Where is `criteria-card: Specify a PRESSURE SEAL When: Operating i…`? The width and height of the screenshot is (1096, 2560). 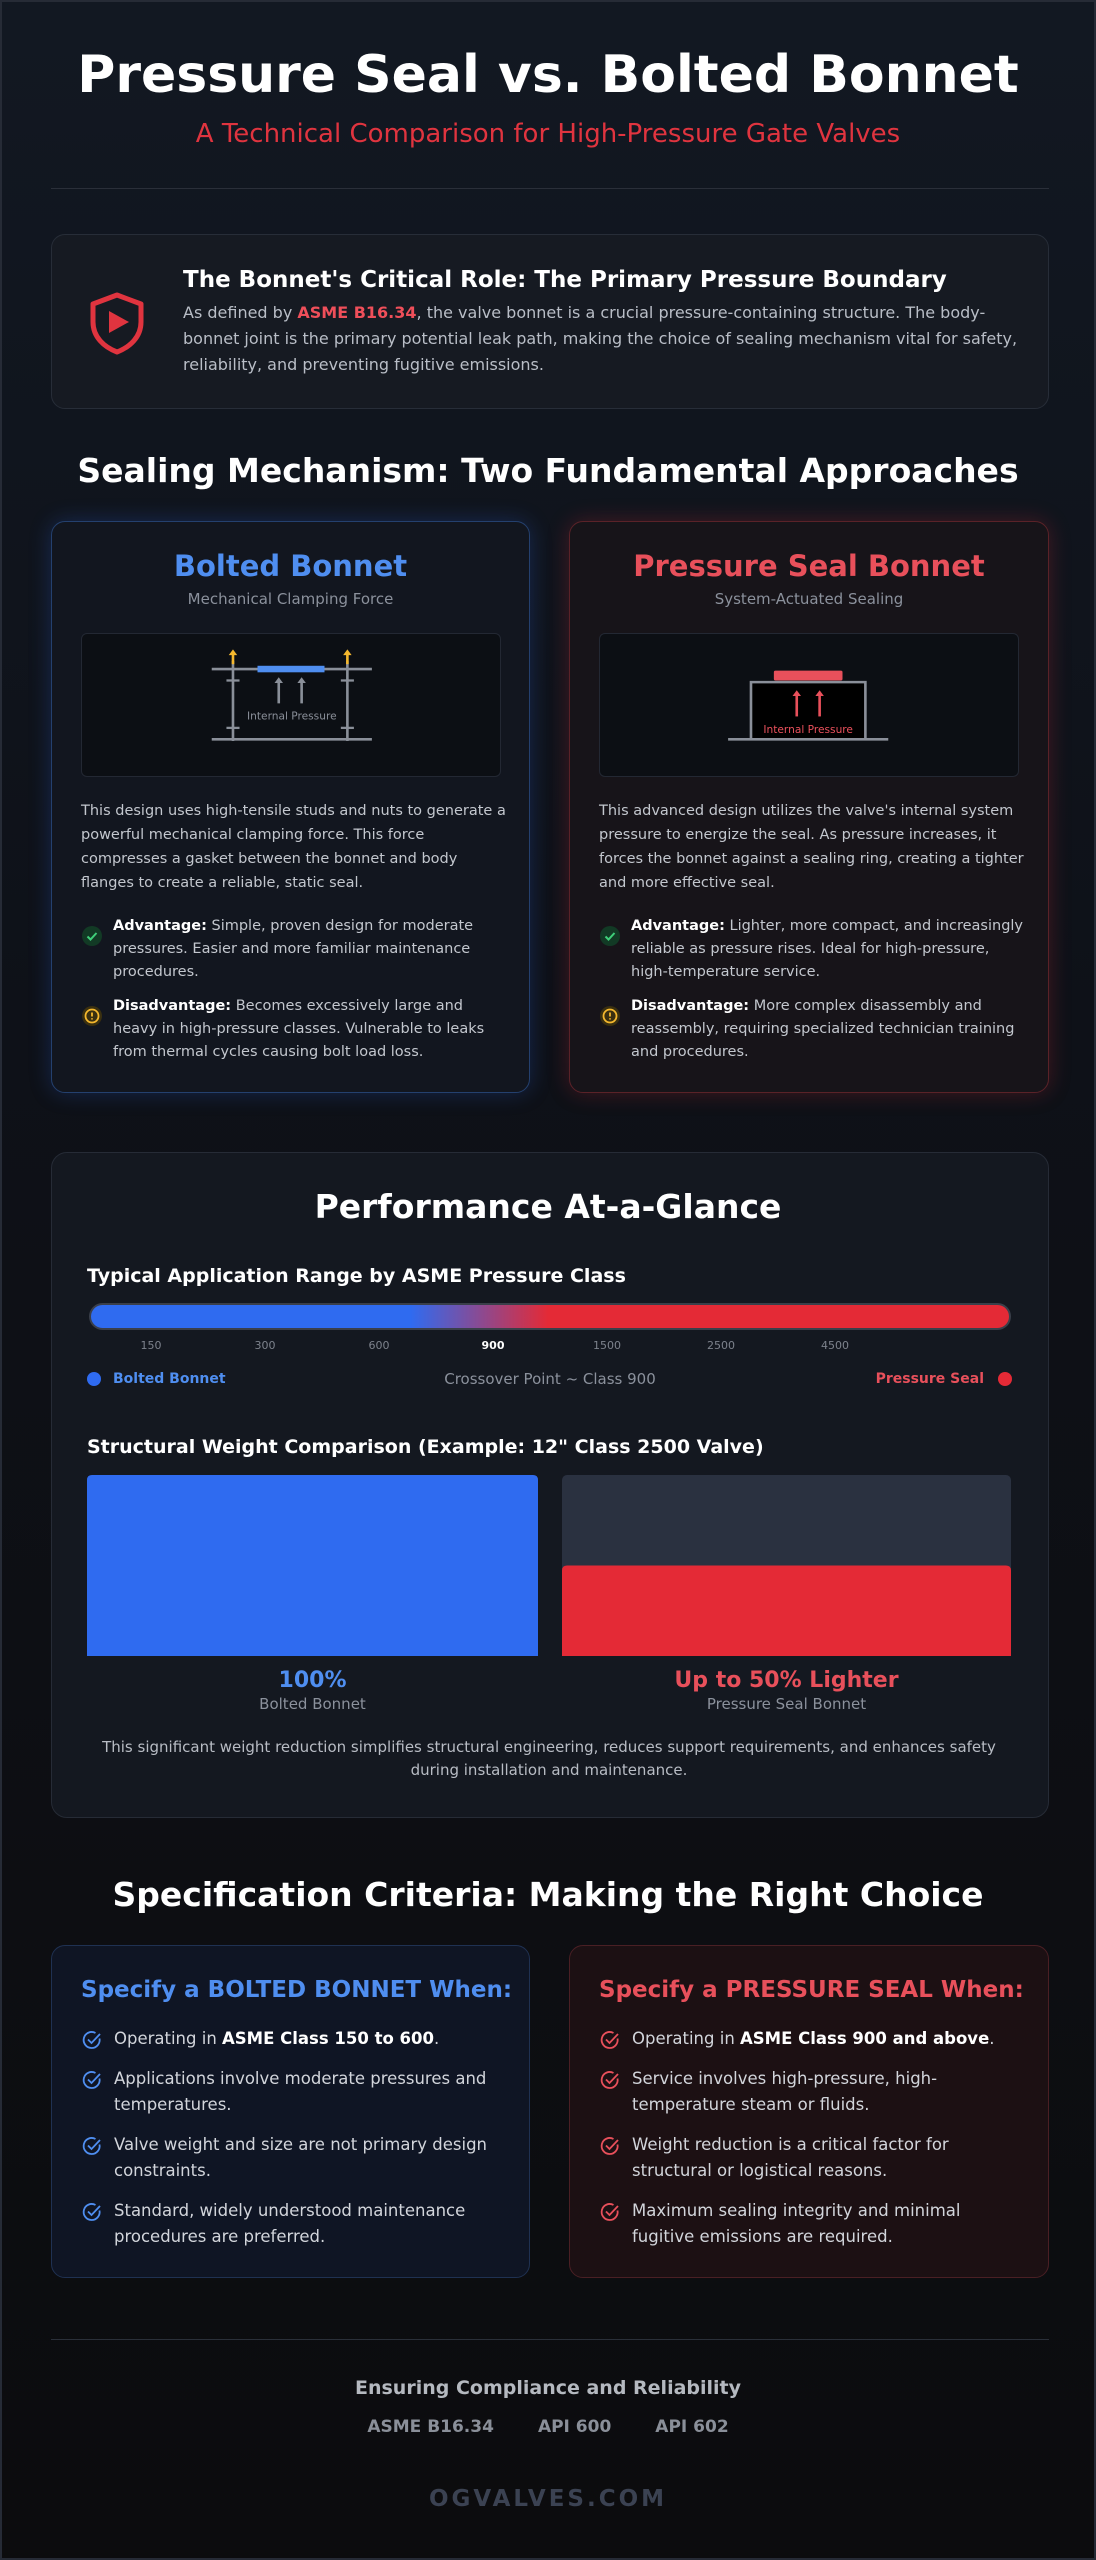
criteria-card: Specify a PRESSURE SEAL When: Operating i… is located at coordinates (809, 2111).